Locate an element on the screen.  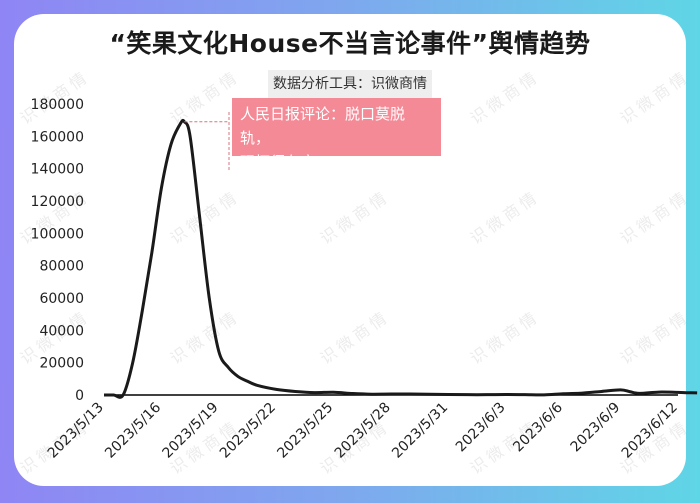
y-tick-label: 20000 is located at coordinates (61, 364).